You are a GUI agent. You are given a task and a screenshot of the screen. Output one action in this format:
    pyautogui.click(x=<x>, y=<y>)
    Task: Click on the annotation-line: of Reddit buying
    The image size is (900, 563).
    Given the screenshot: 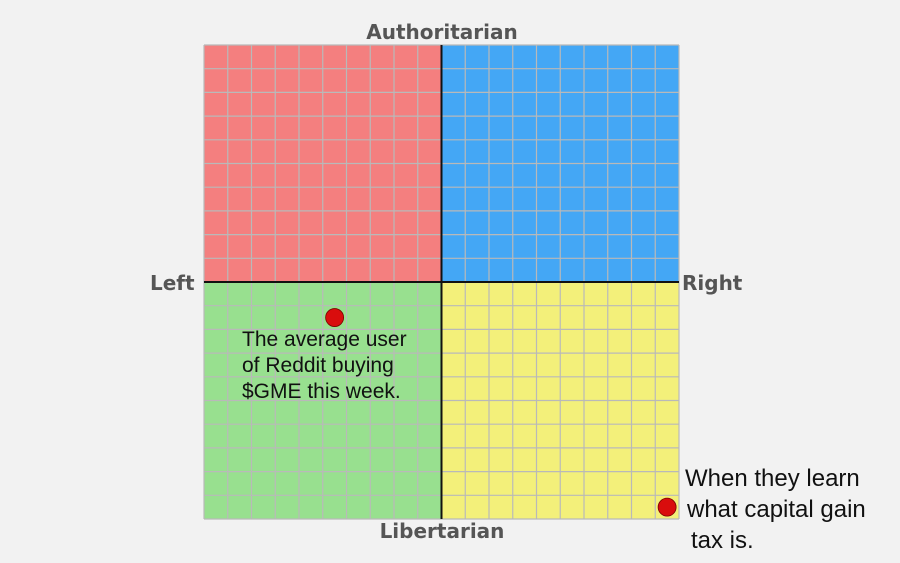 What is the action you would take?
    pyautogui.click(x=318, y=365)
    